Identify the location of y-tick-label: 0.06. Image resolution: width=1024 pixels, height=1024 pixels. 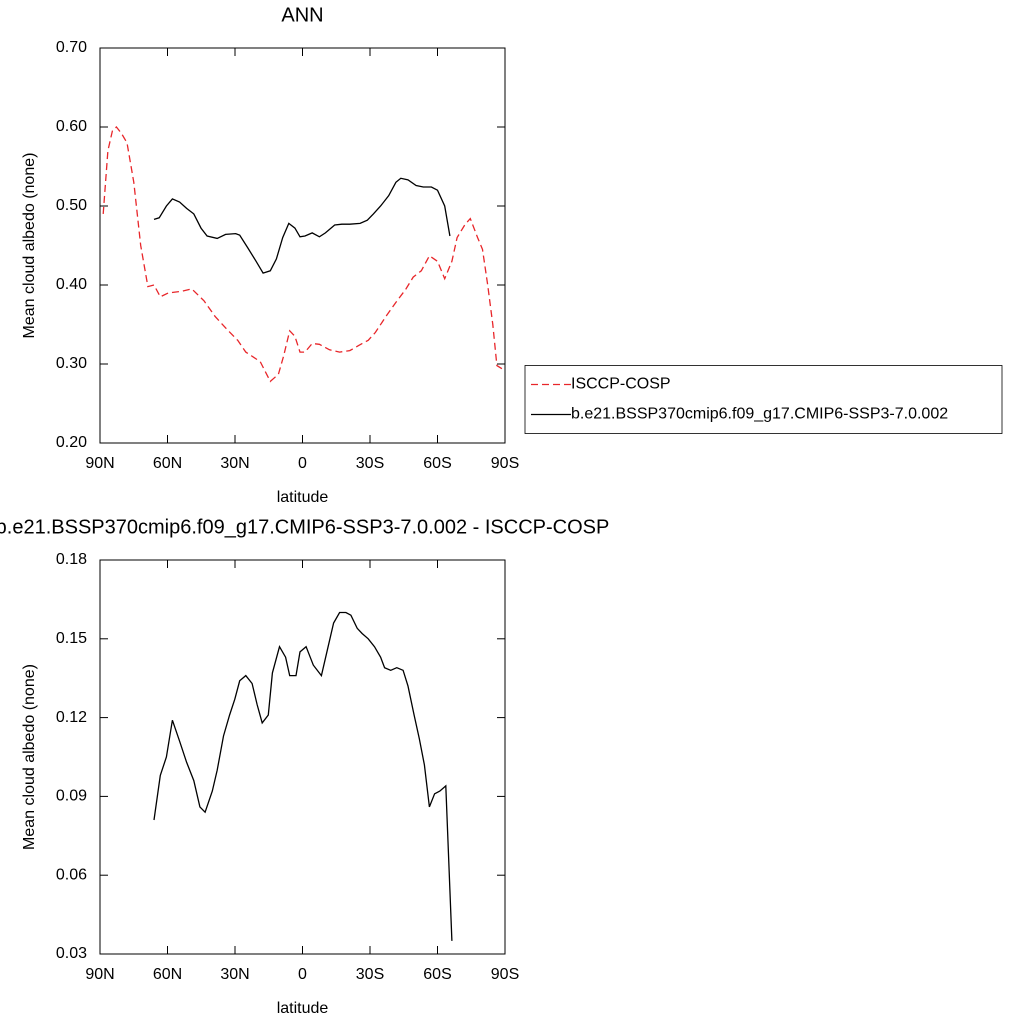
(71, 874).